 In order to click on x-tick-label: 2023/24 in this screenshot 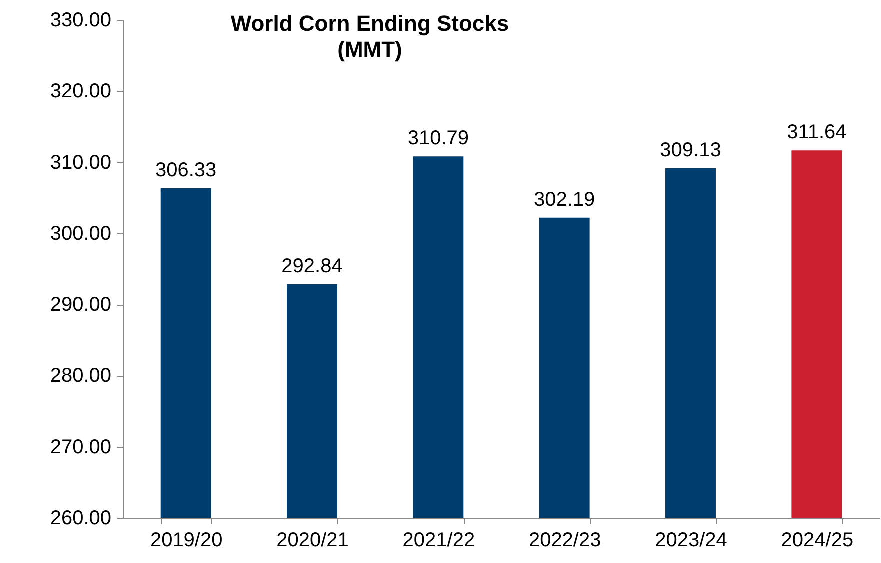, I will do `click(691, 541)`.